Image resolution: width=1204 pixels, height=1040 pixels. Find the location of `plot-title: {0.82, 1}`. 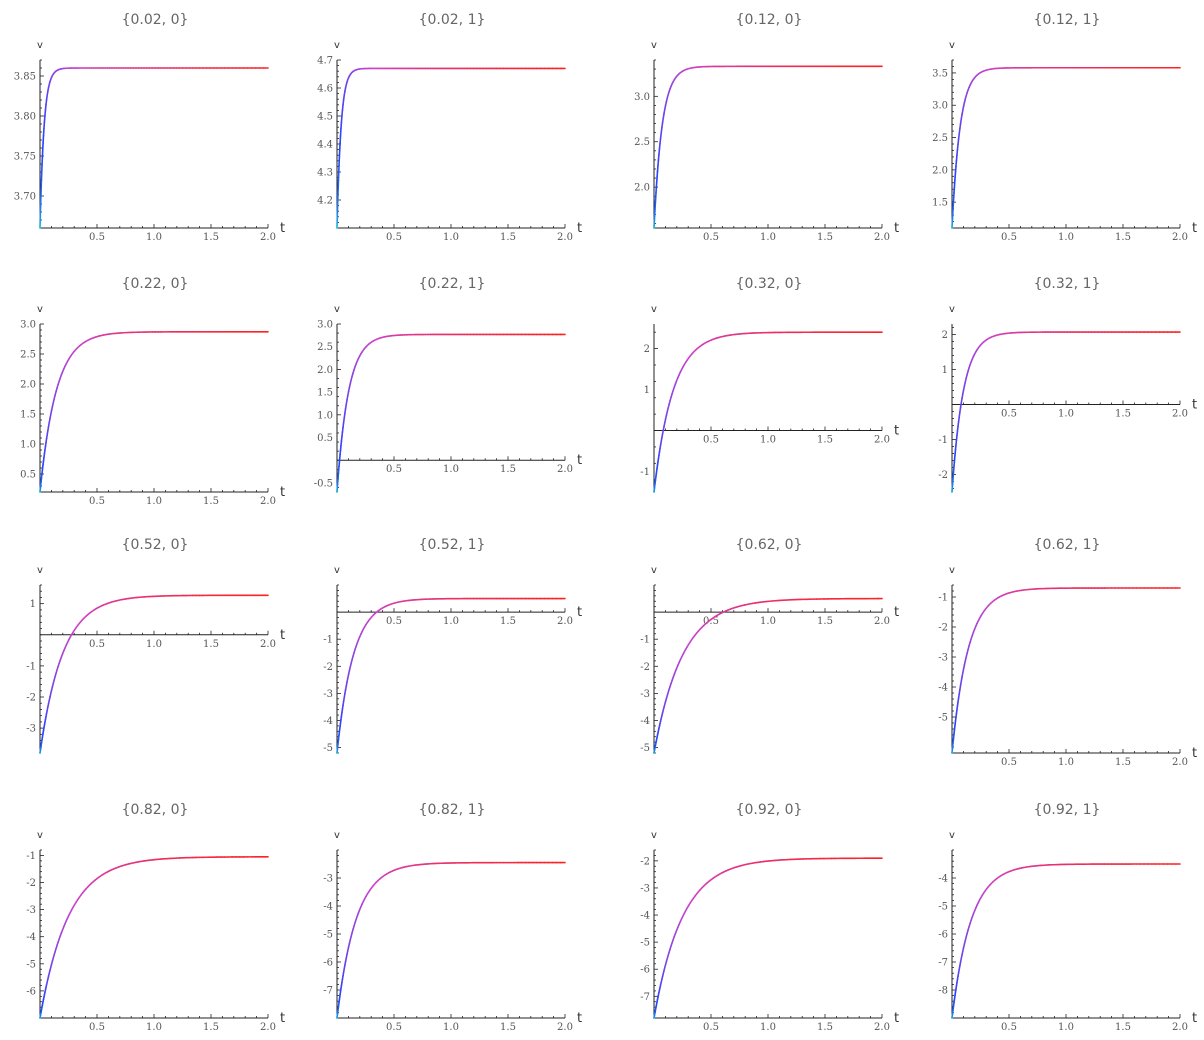

plot-title: {0.82, 1} is located at coordinates (452, 810).